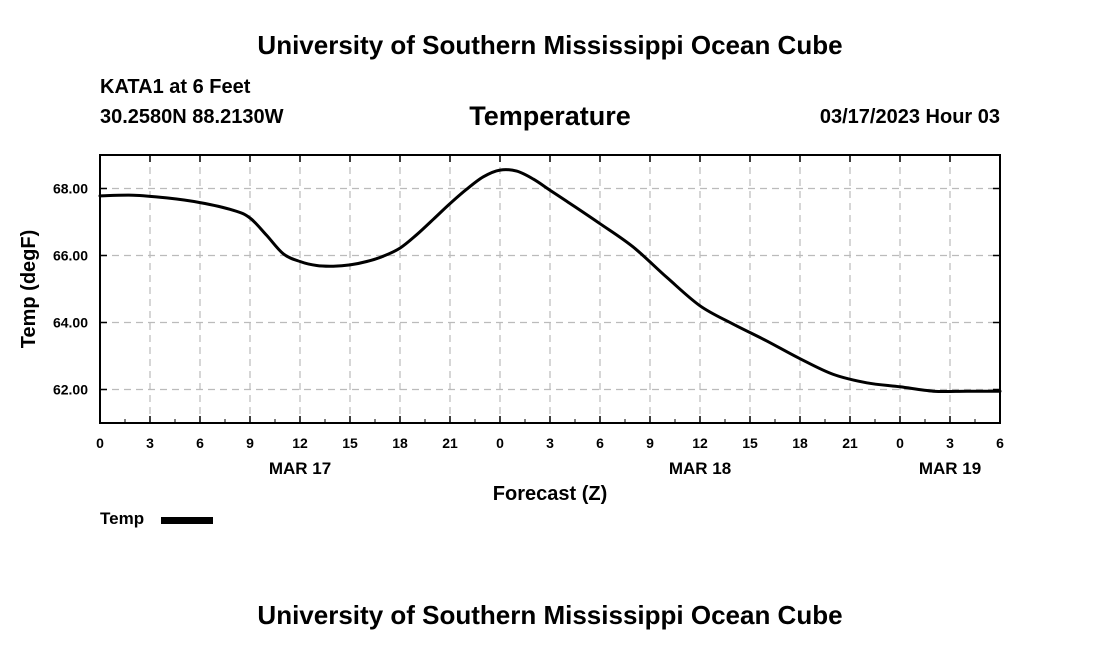 Image resolution: width=1100 pixels, height=650 pixels. I want to click on y-tick-label: 66.00, so click(70, 256).